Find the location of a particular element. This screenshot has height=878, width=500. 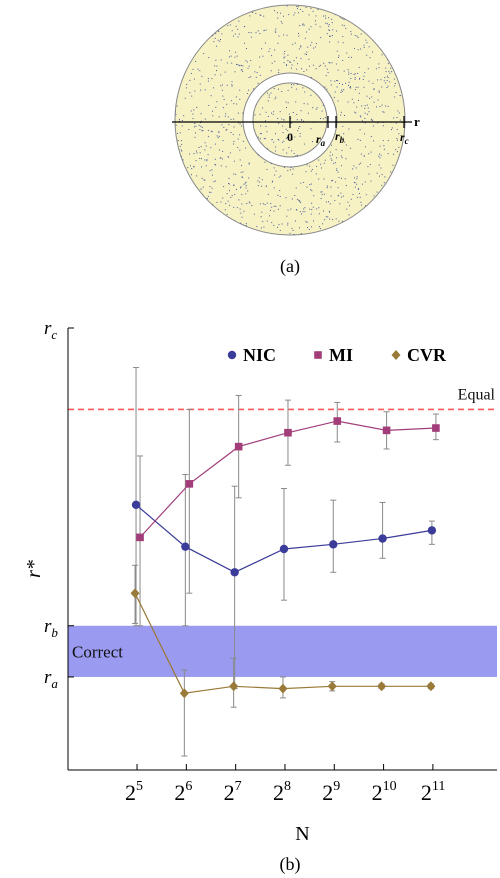

x-tick-label: 210 is located at coordinates (384, 792).